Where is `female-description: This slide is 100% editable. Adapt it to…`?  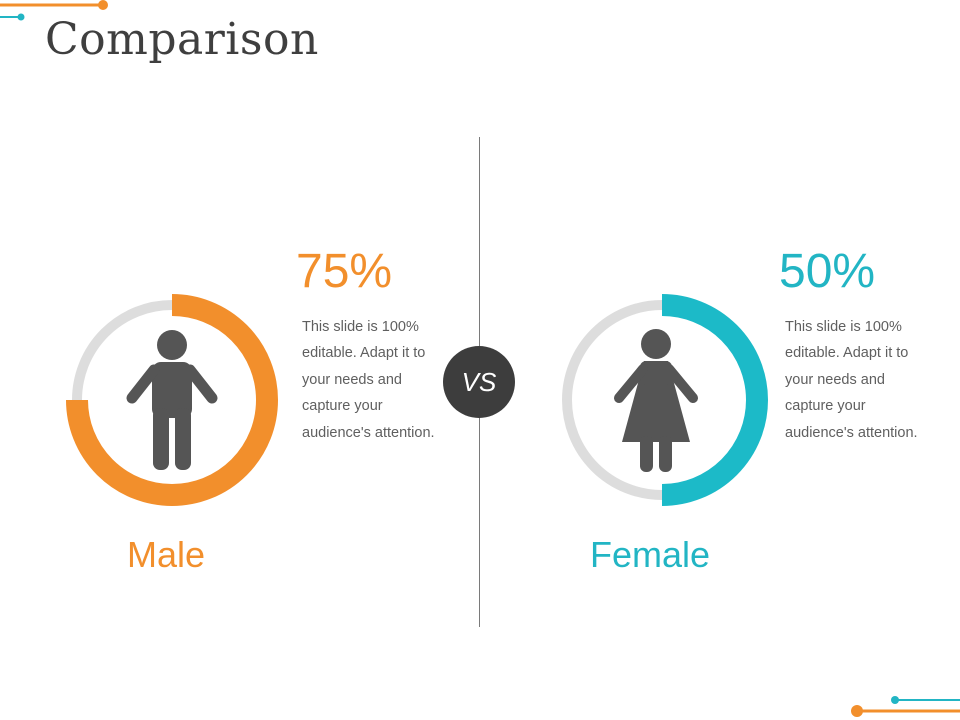 female-description: This slide is 100% editable. Adapt it to… is located at coordinates (860, 380).